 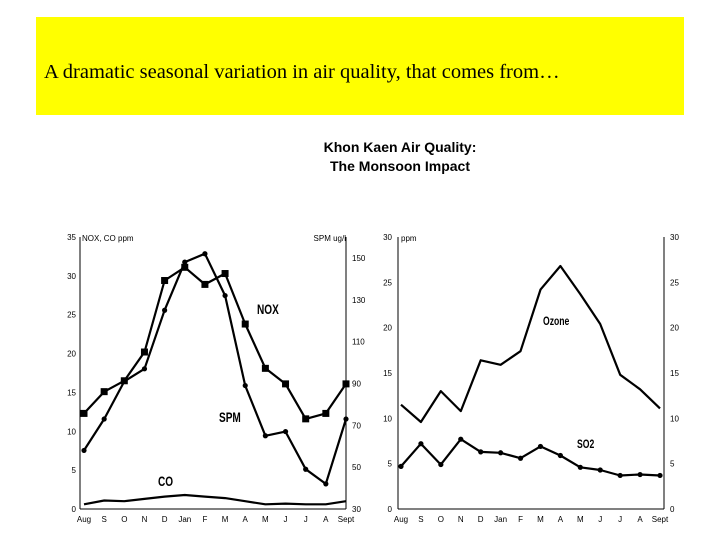 What do you see at coordinates (71, 237) in the screenshot?
I see `y-tick-label: 35` at bounding box center [71, 237].